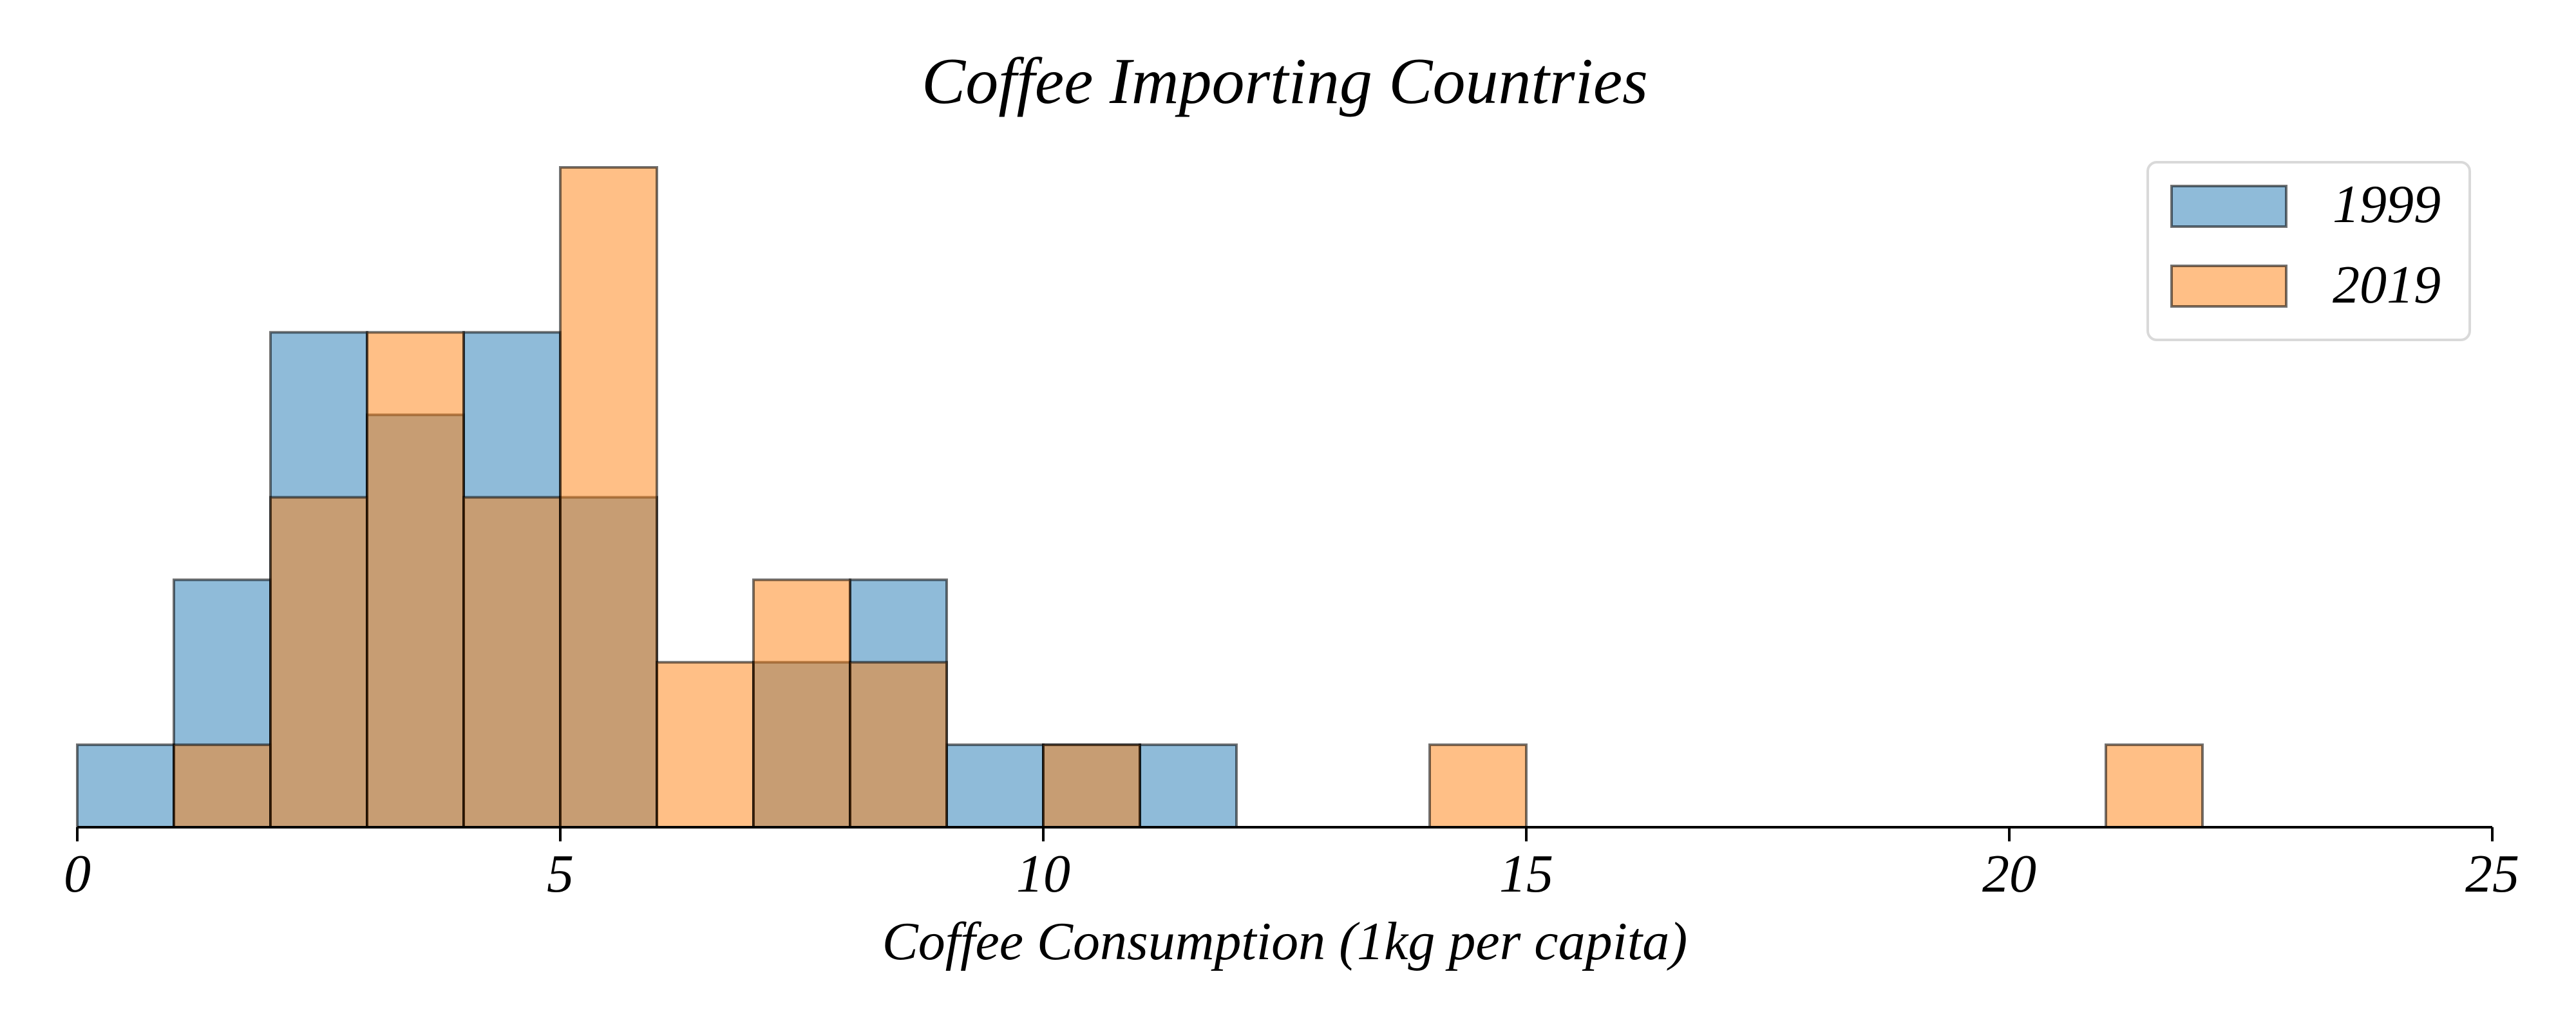 Image resolution: width=2576 pixels, height=1030 pixels. What do you see at coordinates (1291, 866) in the screenshot?
I see `x-ticks-layer: 0 5 10 15 20 25` at bounding box center [1291, 866].